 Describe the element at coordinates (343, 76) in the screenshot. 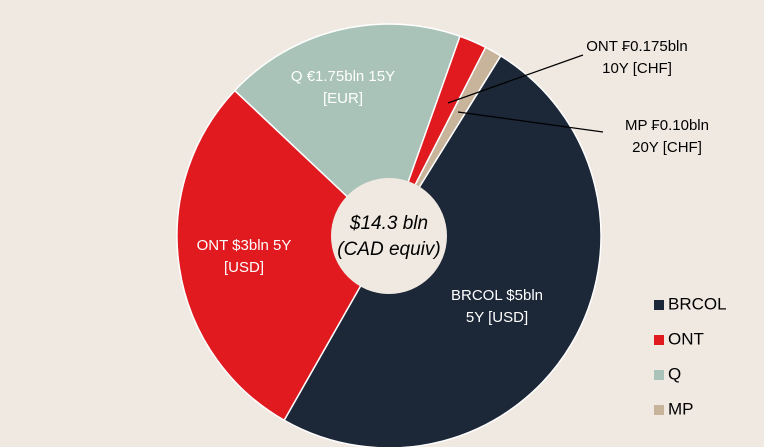

I see `slice-label: Q €1.75bln 15Y` at that location.